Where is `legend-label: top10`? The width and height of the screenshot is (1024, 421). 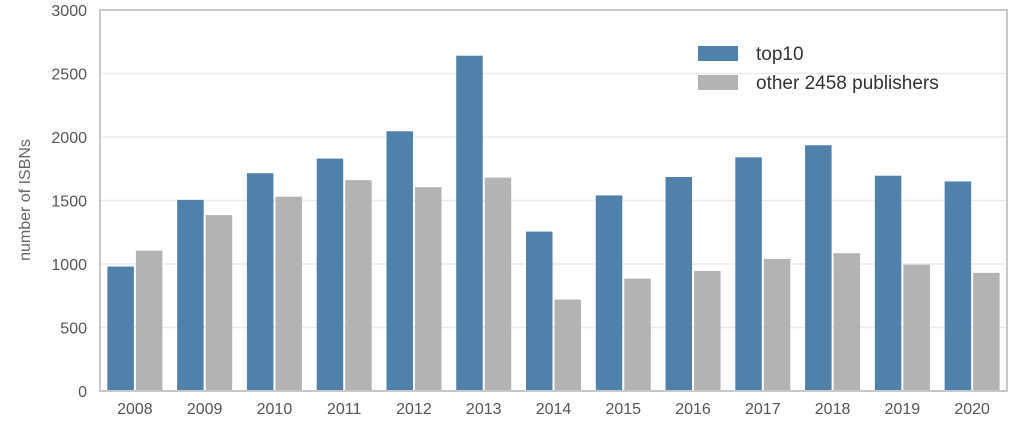 legend-label: top10 is located at coordinates (780, 54).